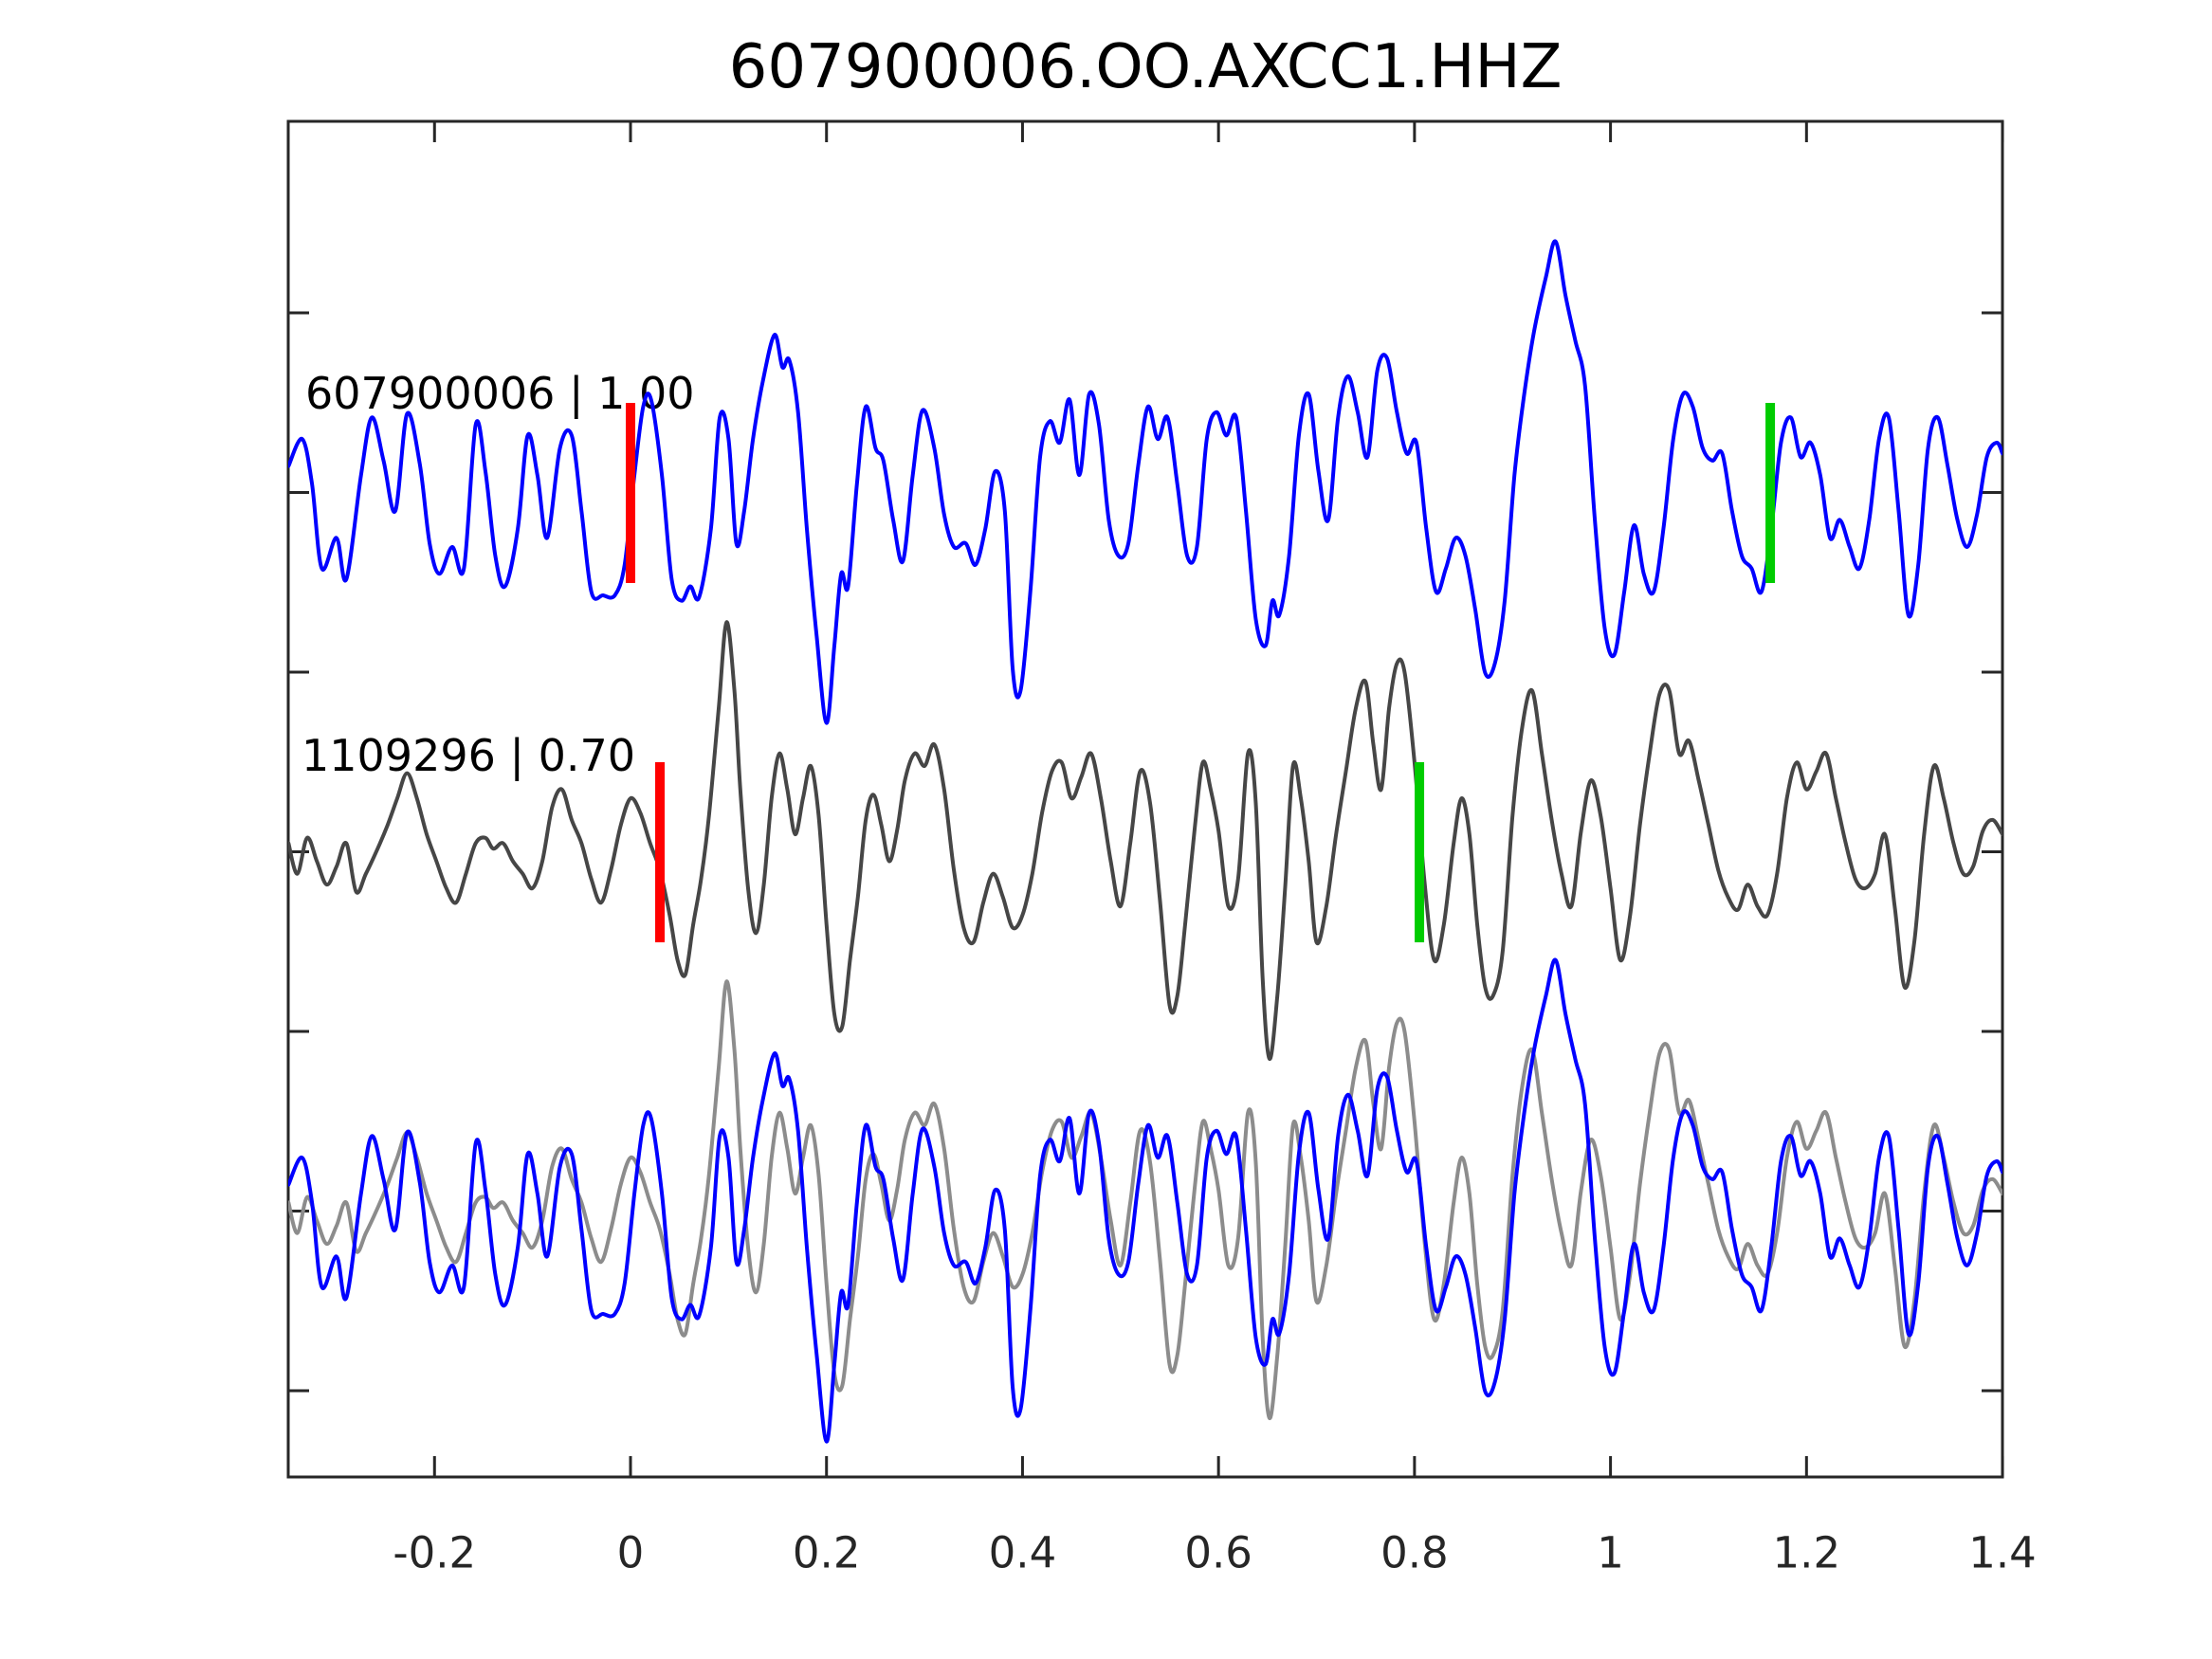  I want to click on x-tick-label: 0.8, so click(1414, 1553).